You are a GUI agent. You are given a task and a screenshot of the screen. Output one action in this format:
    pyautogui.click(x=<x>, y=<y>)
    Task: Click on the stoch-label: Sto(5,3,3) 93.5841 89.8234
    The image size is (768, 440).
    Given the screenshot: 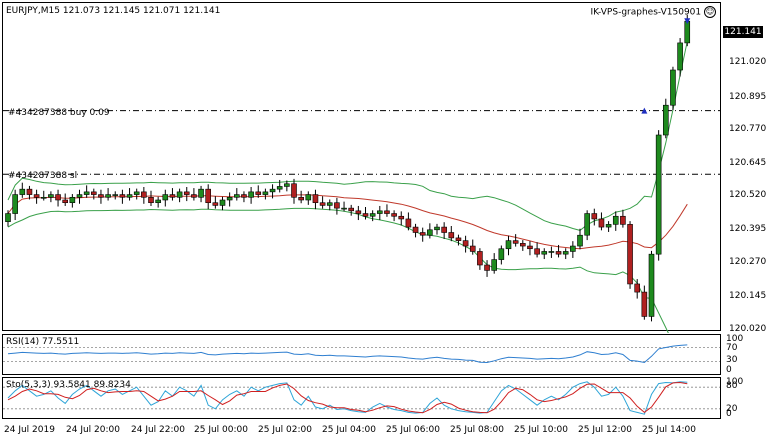 What is the action you would take?
    pyautogui.click(x=68, y=385)
    